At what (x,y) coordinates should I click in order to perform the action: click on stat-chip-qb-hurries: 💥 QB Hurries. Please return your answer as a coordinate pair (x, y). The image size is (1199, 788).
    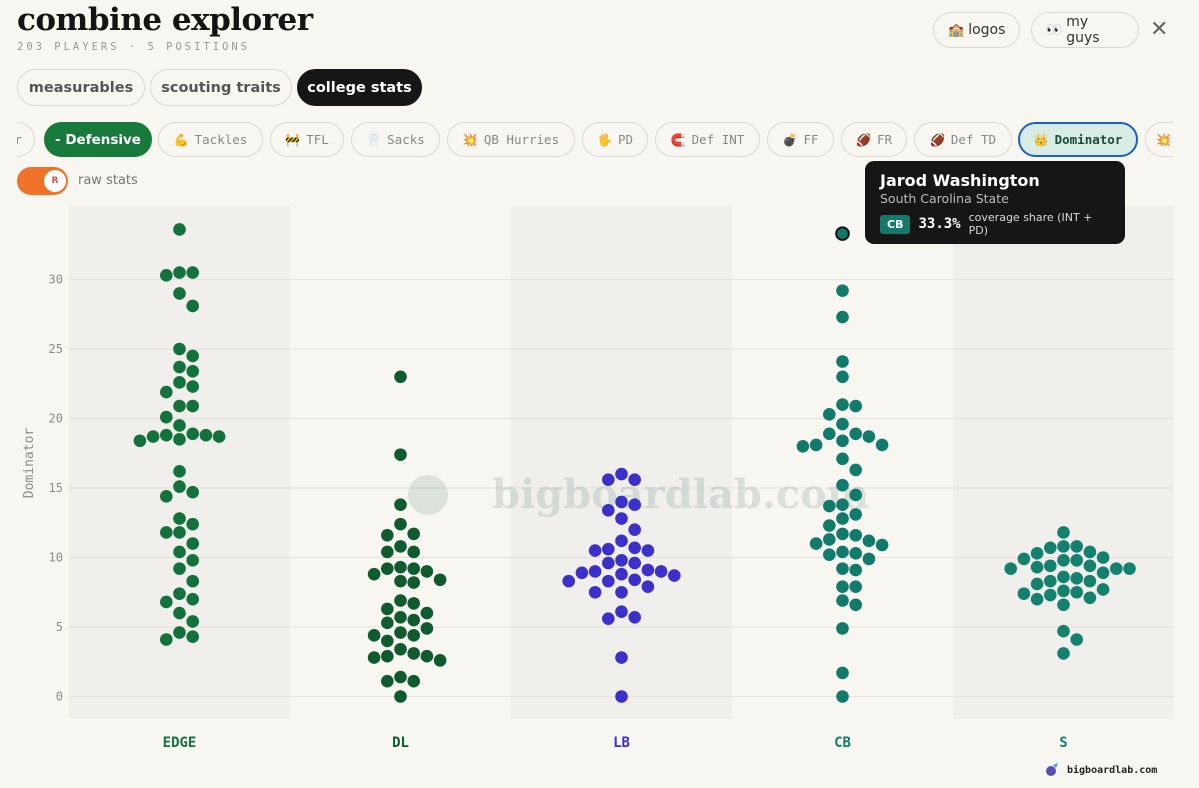
    Looking at the image, I should click on (511, 139).